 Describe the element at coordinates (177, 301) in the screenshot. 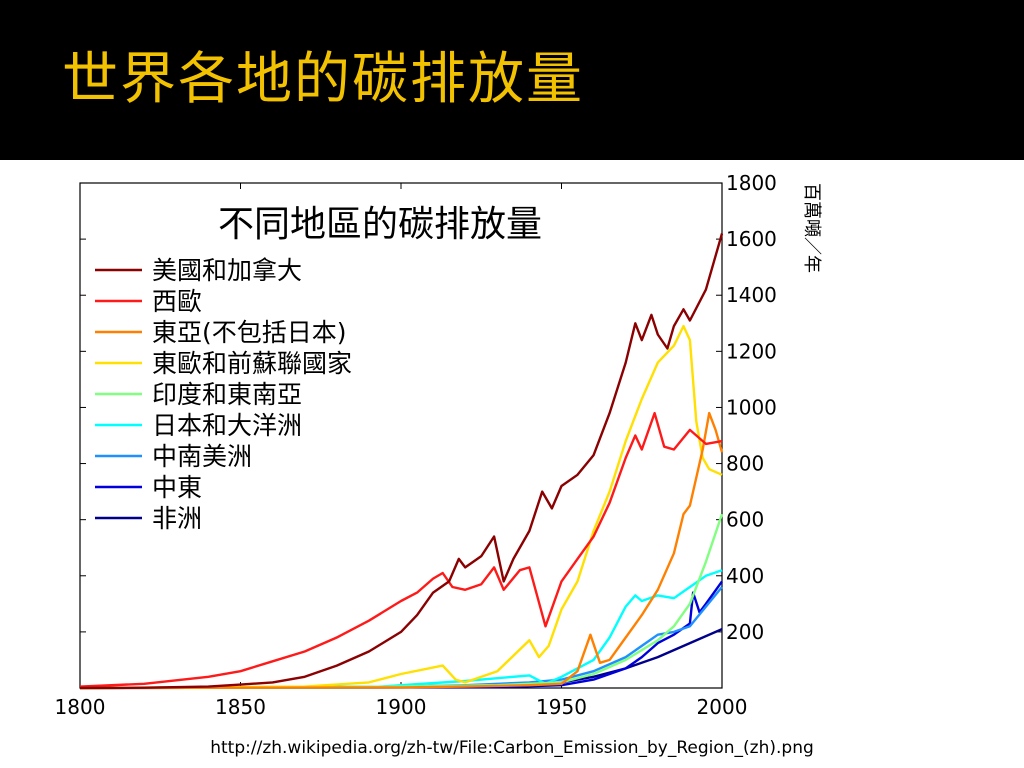

I see `legend-label: 西歐` at that location.